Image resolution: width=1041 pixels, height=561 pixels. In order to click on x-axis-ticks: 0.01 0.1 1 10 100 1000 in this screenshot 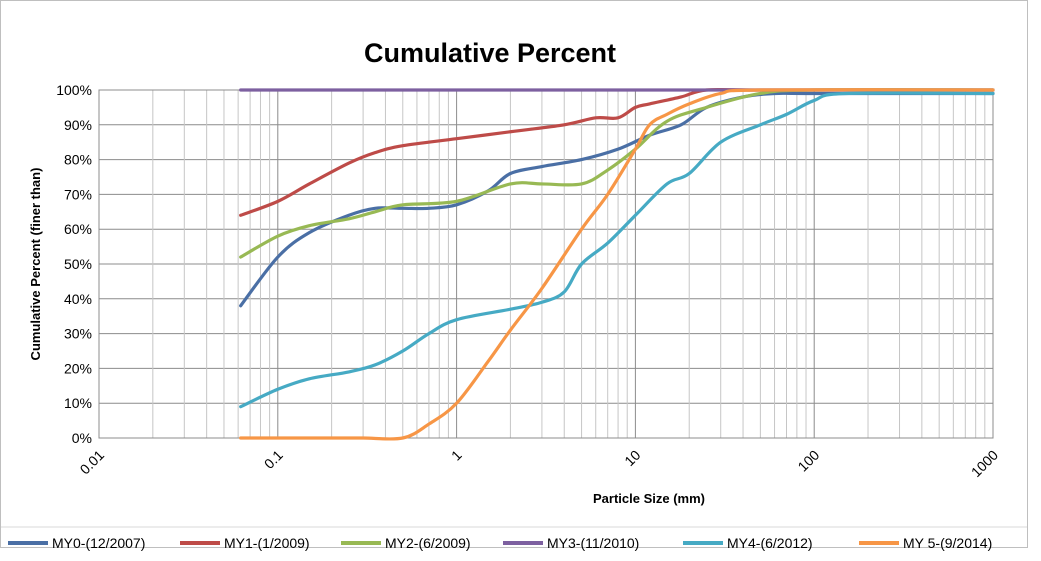, I will do `click(539, 463)`.